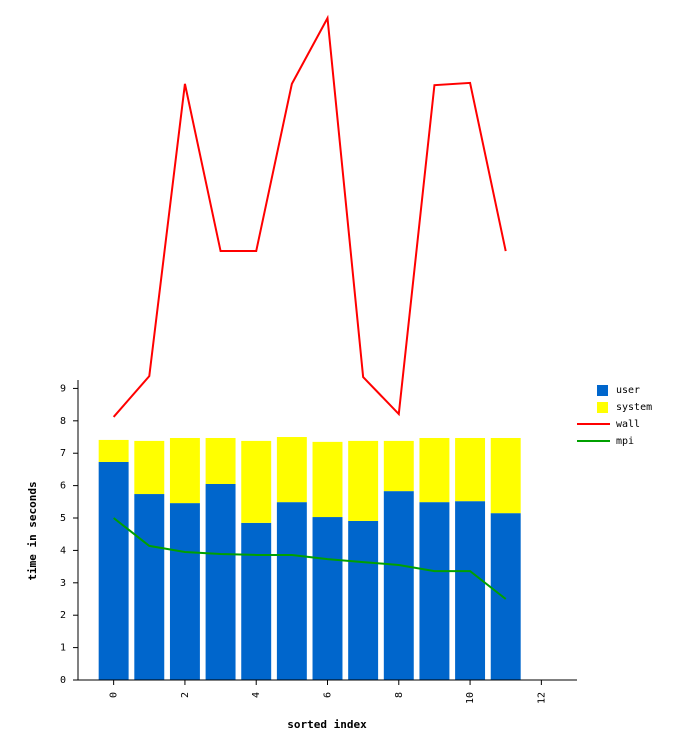 This screenshot has height=750, width=675. Describe the element at coordinates (63, 648) in the screenshot. I see `y-tick-label: 1` at that location.